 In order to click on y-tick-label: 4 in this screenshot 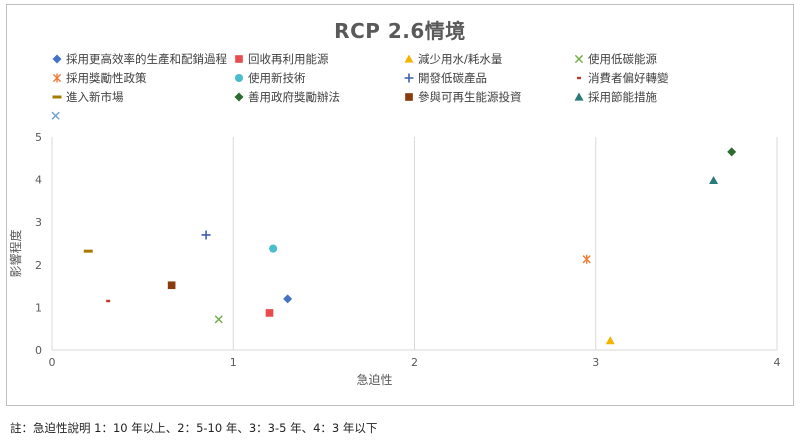, I will do `click(38, 180)`.